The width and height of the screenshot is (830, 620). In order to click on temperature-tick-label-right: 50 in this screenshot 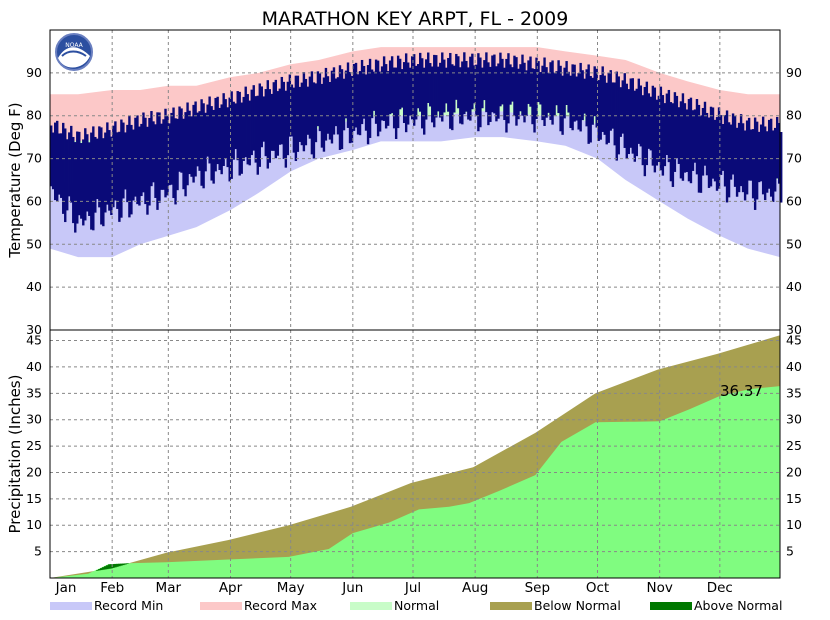, I will do `click(794, 243)`.